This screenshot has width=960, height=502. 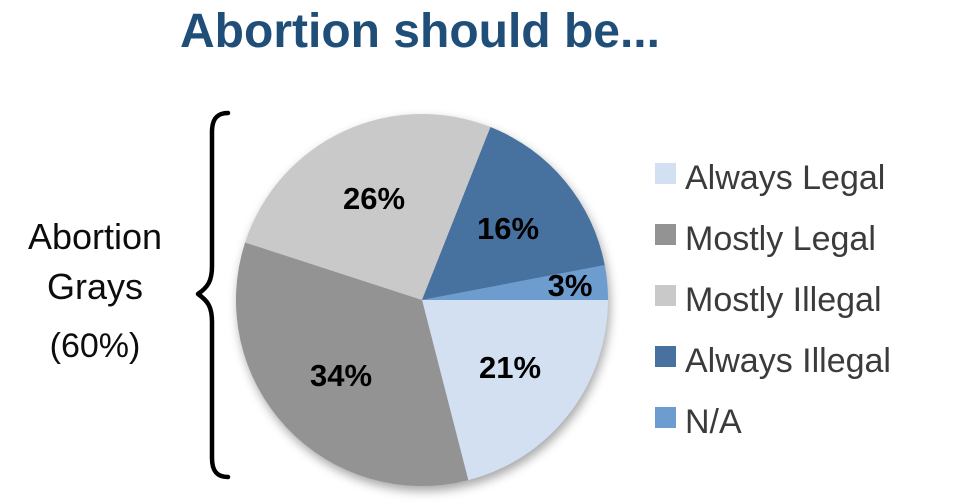 What do you see at coordinates (213, 295) in the screenshot?
I see `curly-brace` at bounding box center [213, 295].